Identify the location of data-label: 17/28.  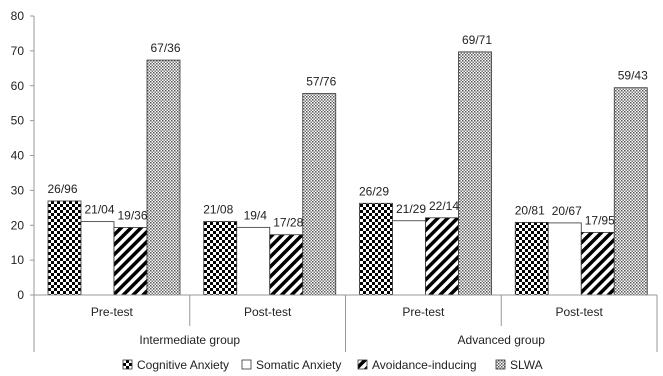
(288, 223).